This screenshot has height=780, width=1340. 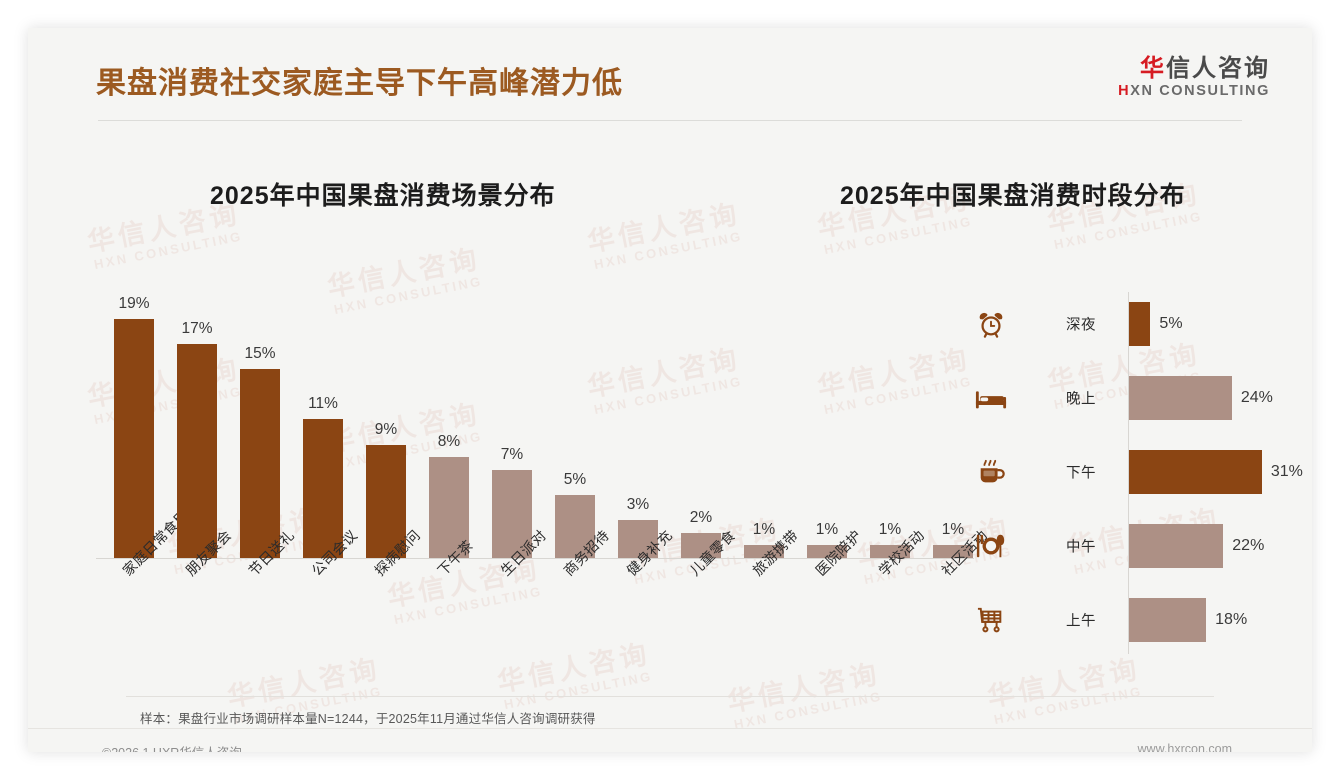 What do you see at coordinates (1081, 325) in the screenshot?
I see `timeslot-category-label: 深夜` at bounding box center [1081, 325].